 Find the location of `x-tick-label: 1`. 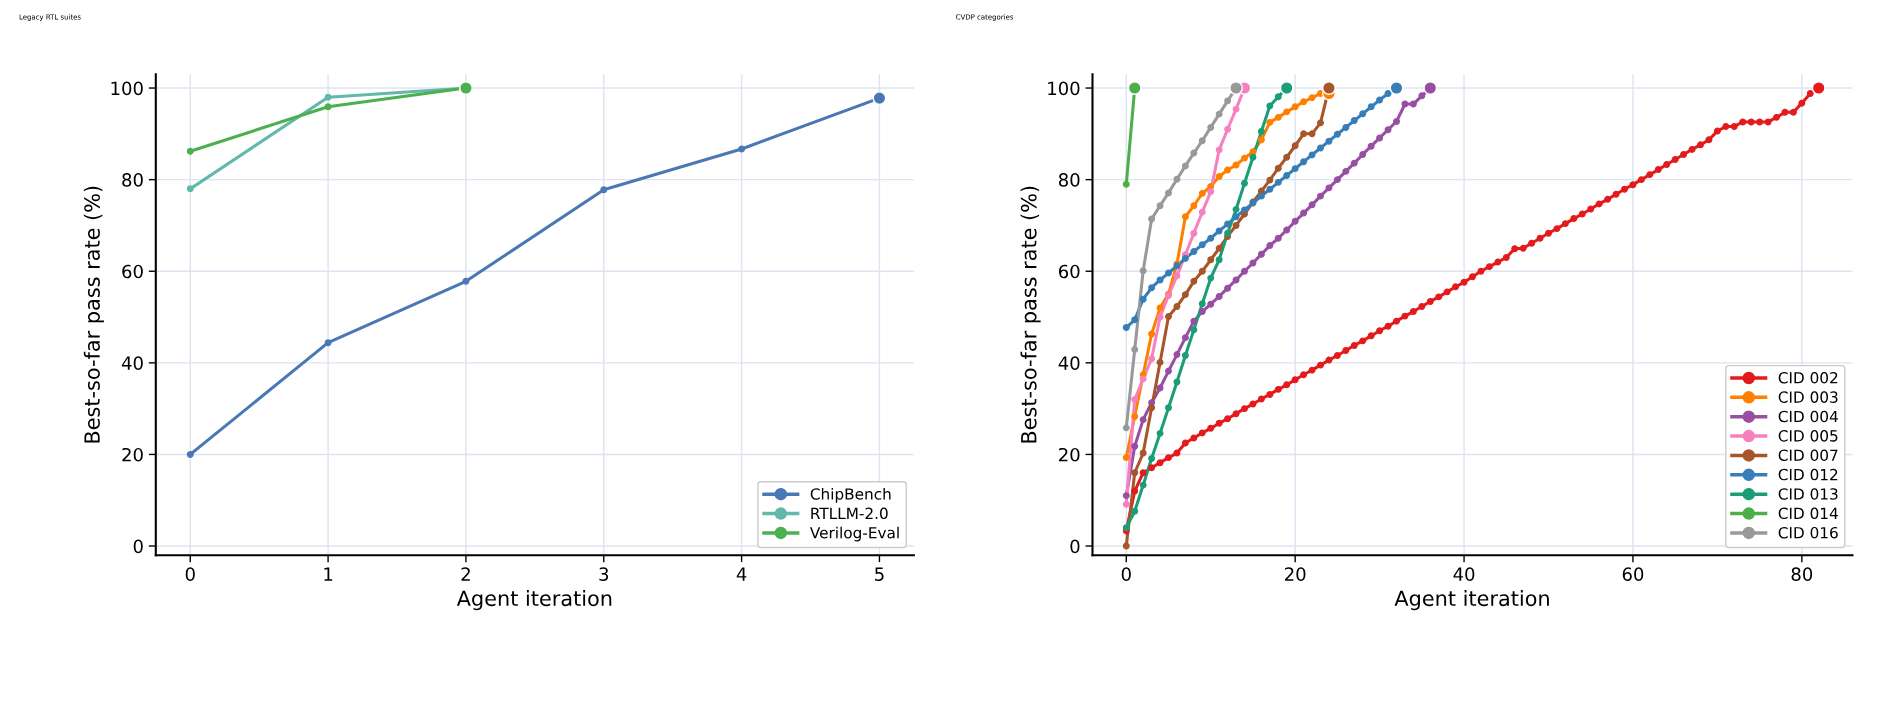

x-tick-label: 1 is located at coordinates (328, 574).